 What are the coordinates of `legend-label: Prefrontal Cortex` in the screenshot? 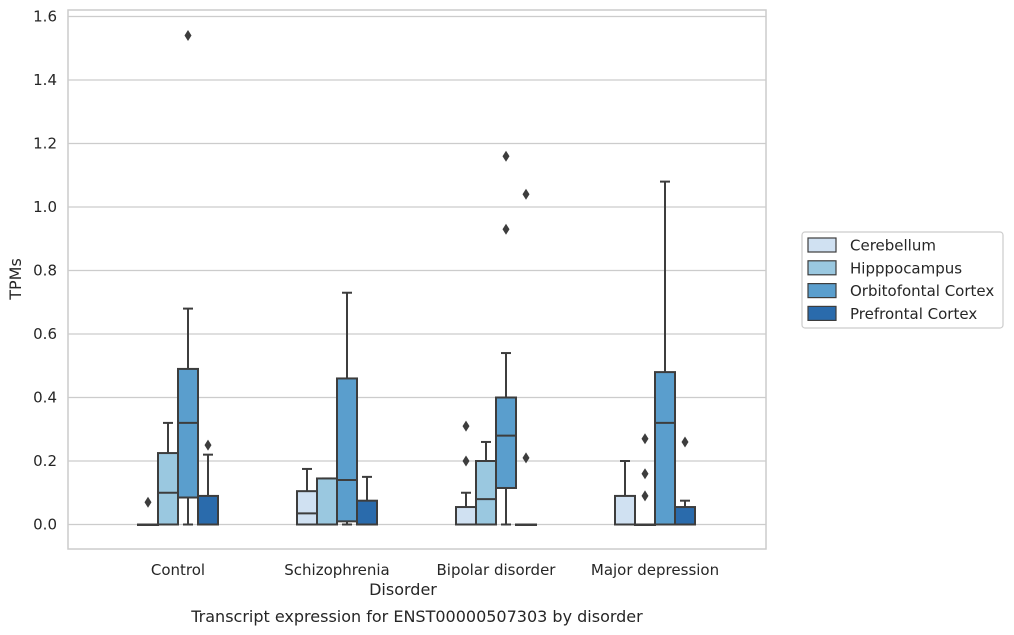 It's located at (913, 314).